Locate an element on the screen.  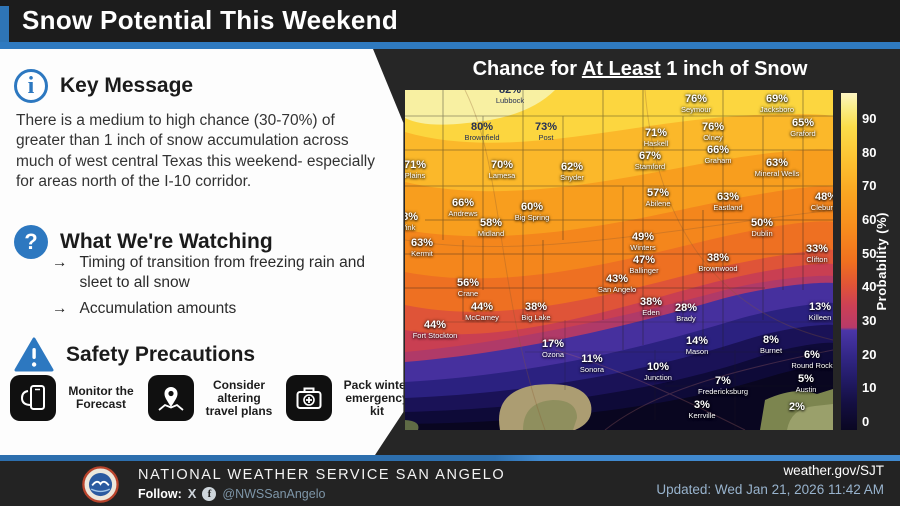
map-label-midland: 58% Midland is located at coordinates (491, 228).